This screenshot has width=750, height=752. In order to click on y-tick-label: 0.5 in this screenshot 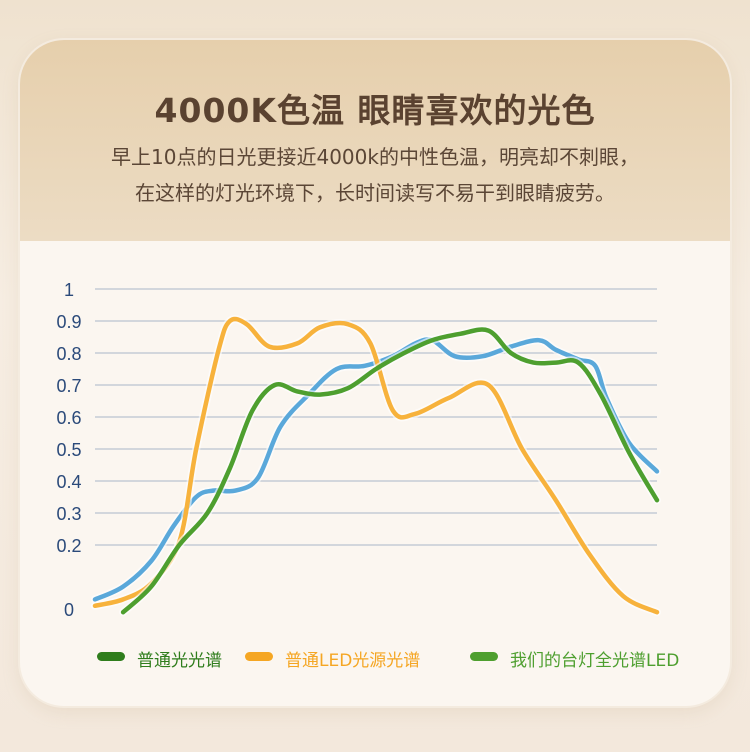, I will do `click(68, 450)`.